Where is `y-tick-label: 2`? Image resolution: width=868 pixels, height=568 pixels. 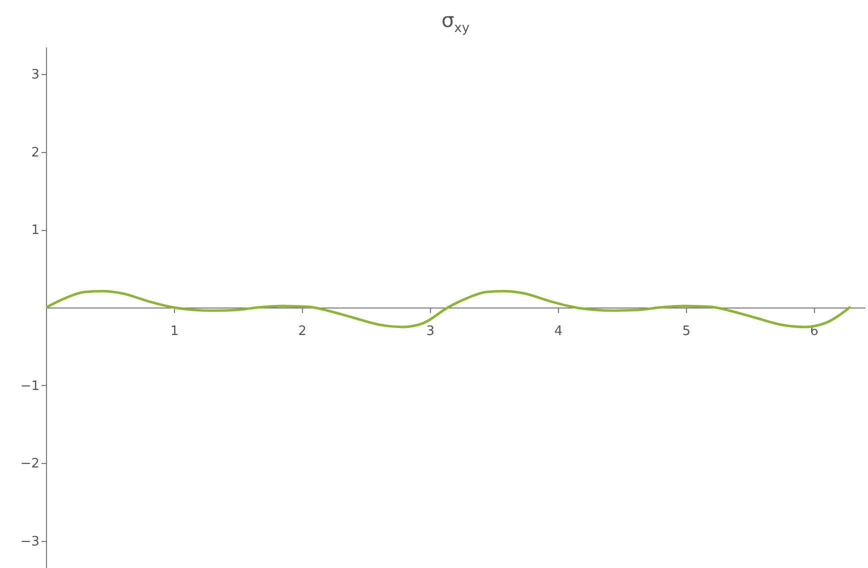
y-tick-label: 2 is located at coordinates (35, 152).